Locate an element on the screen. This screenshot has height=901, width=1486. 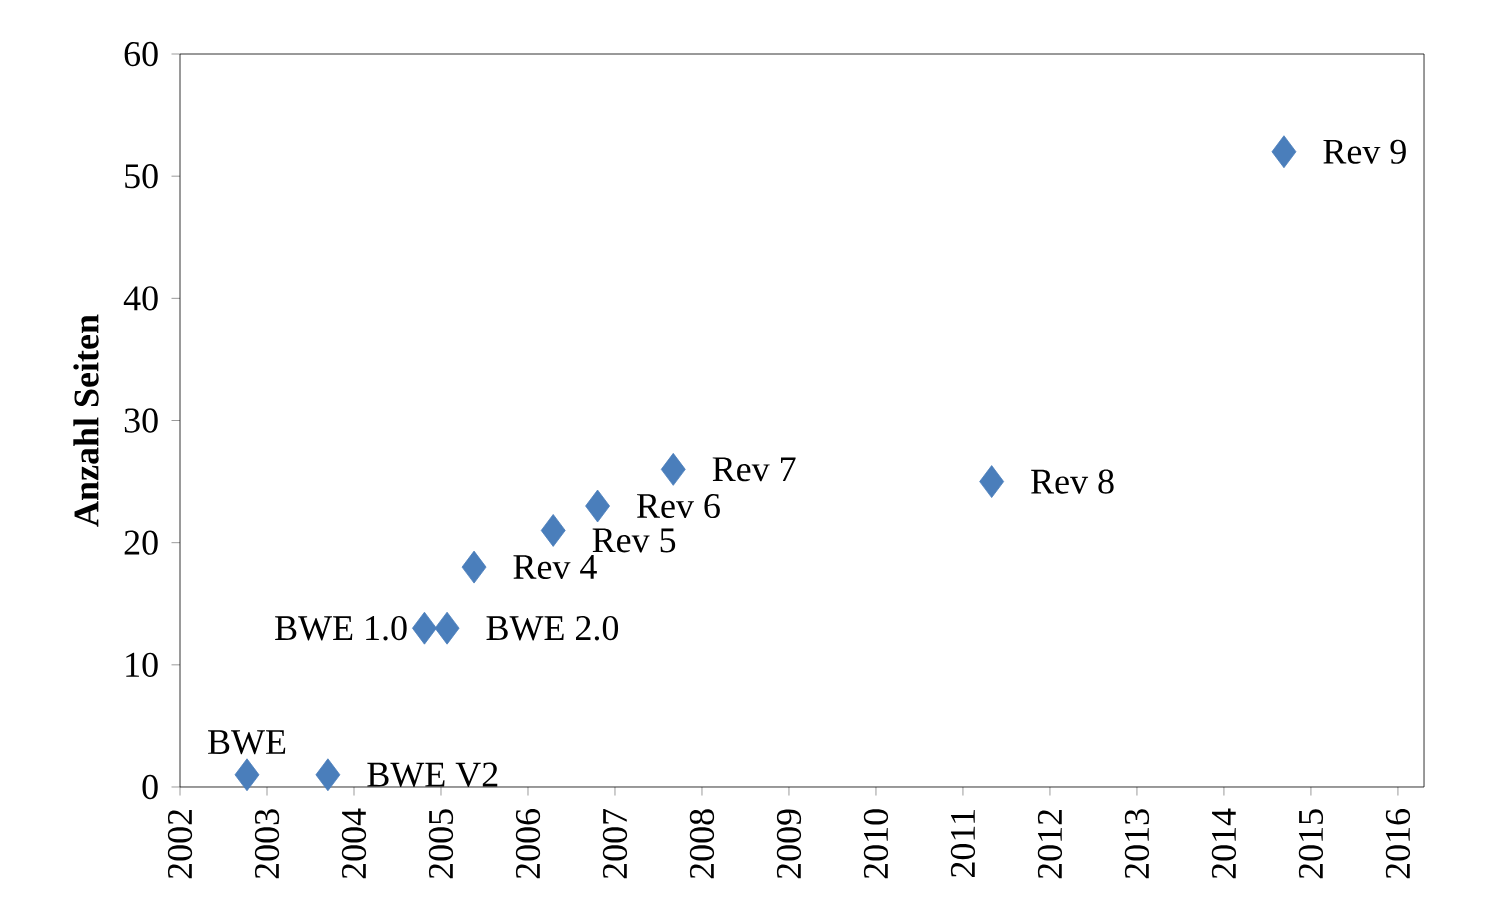
annotation: Rev 6 is located at coordinates (678, 506).